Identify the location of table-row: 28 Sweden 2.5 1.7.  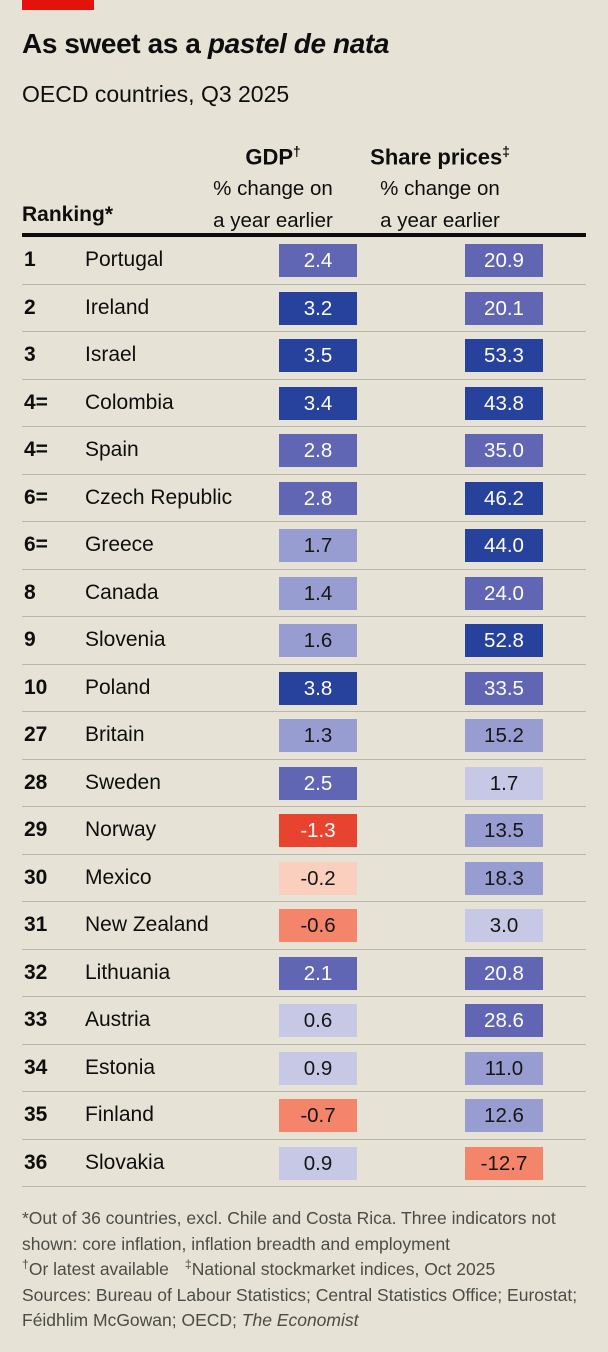
(304, 783).